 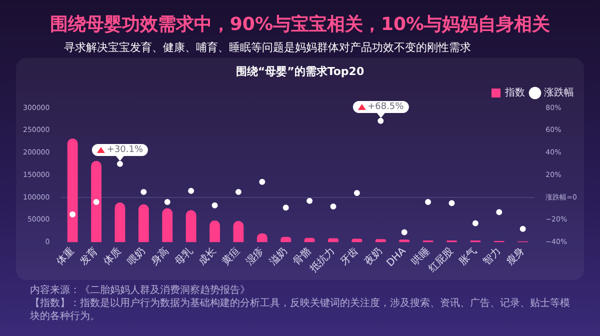 I want to click on legend-label: 指数, so click(x=514, y=92).